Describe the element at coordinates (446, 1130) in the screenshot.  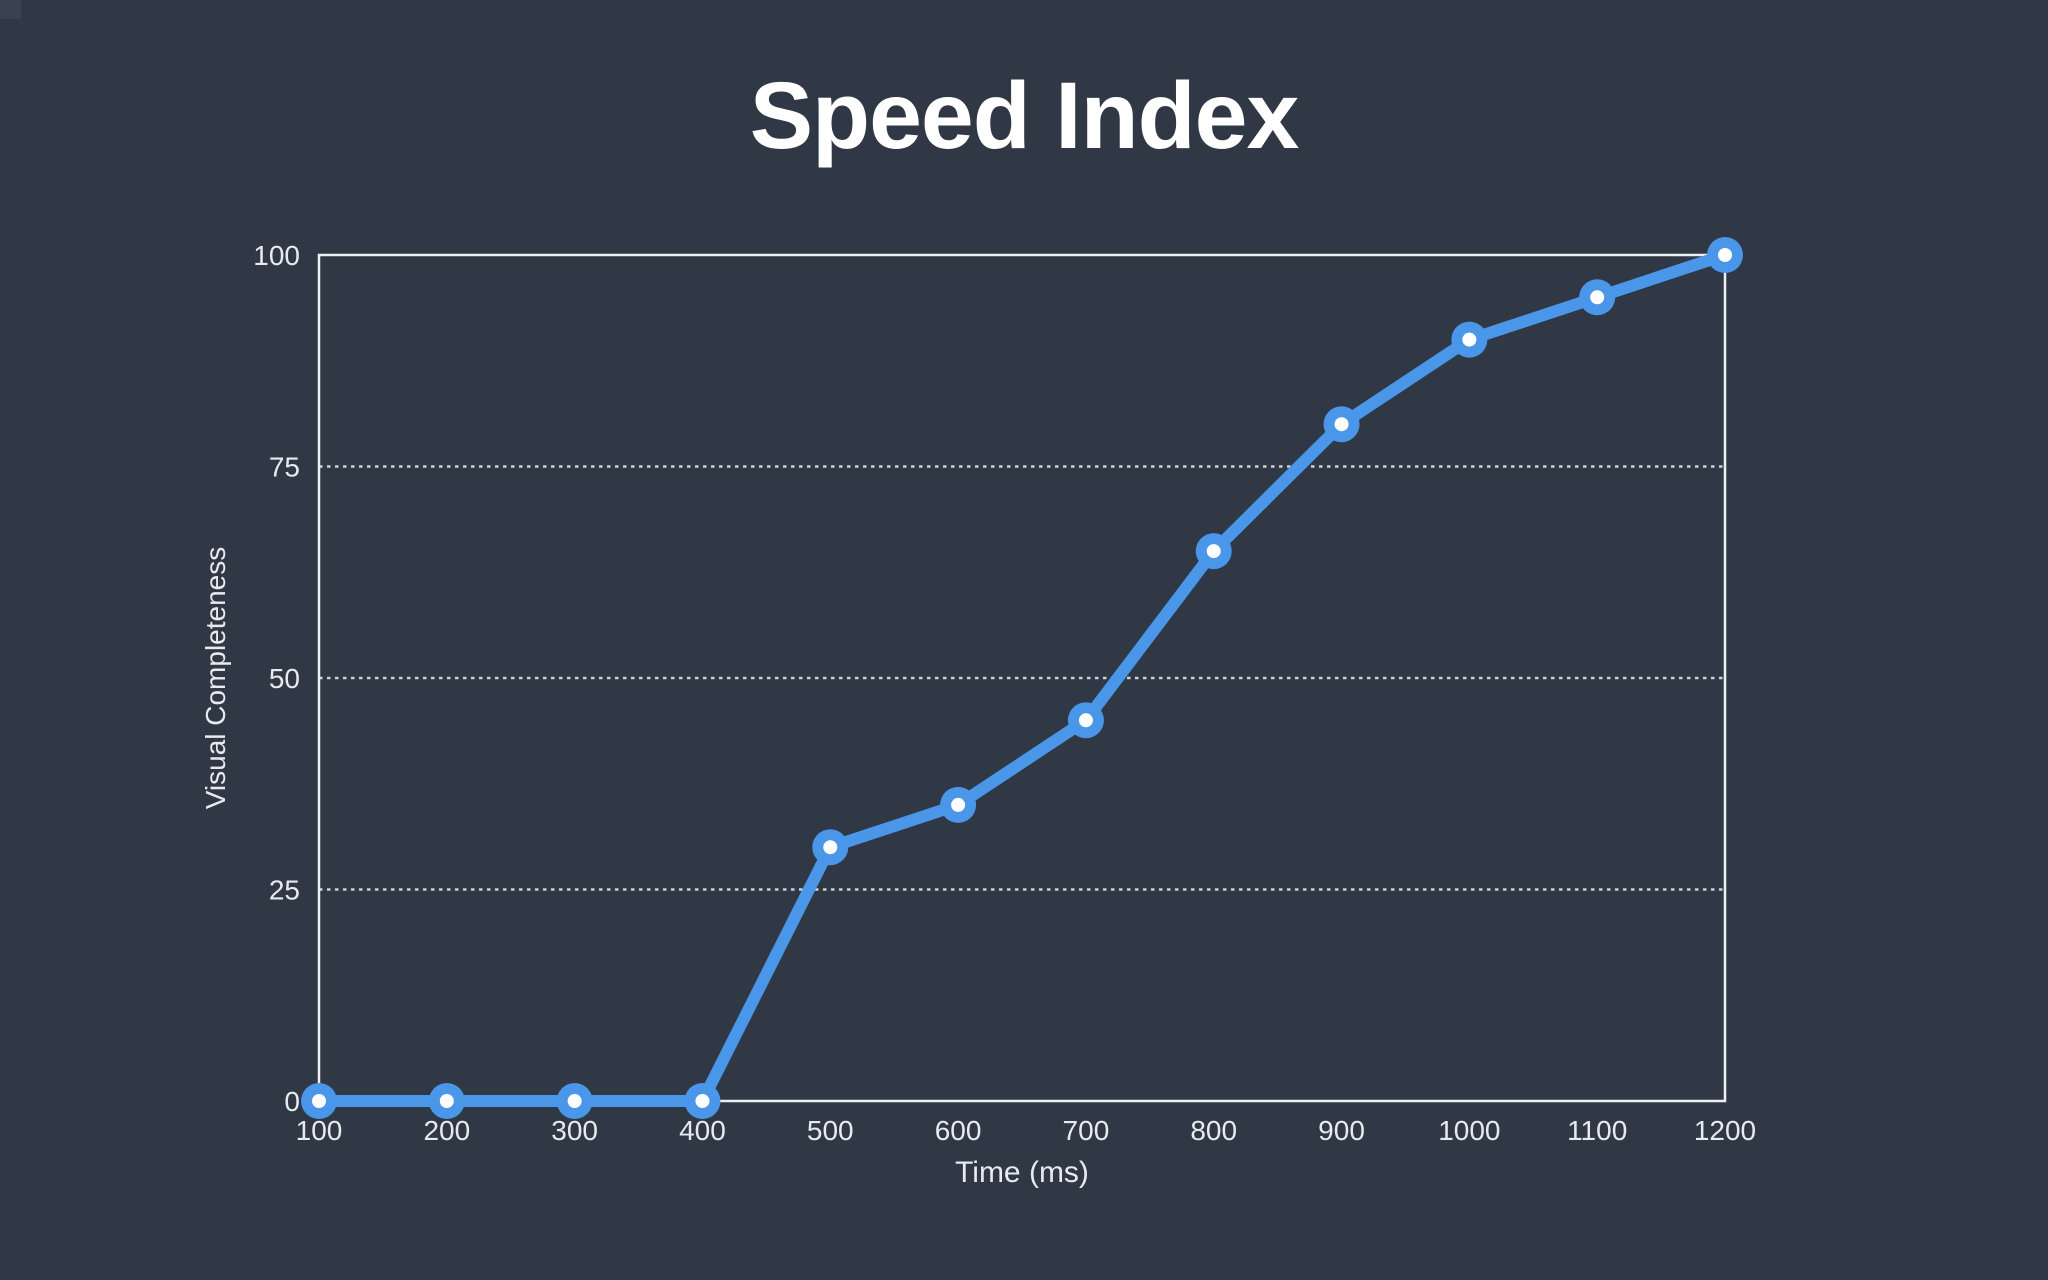
I see `x-tick-label-200: 200` at that location.